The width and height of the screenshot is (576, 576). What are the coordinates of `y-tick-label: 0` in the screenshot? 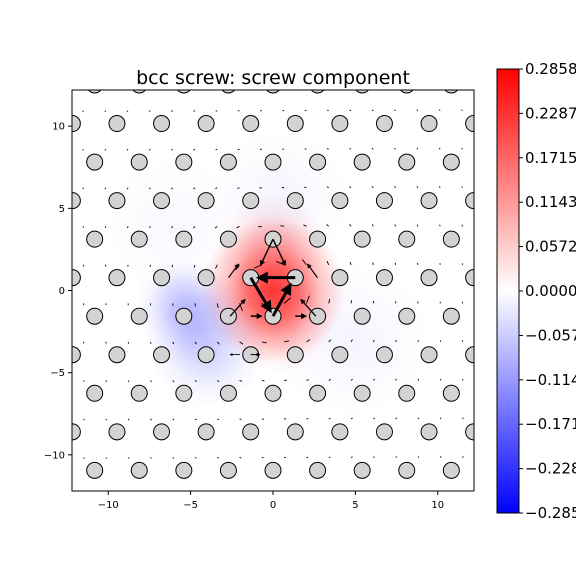 It's located at (62, 291).